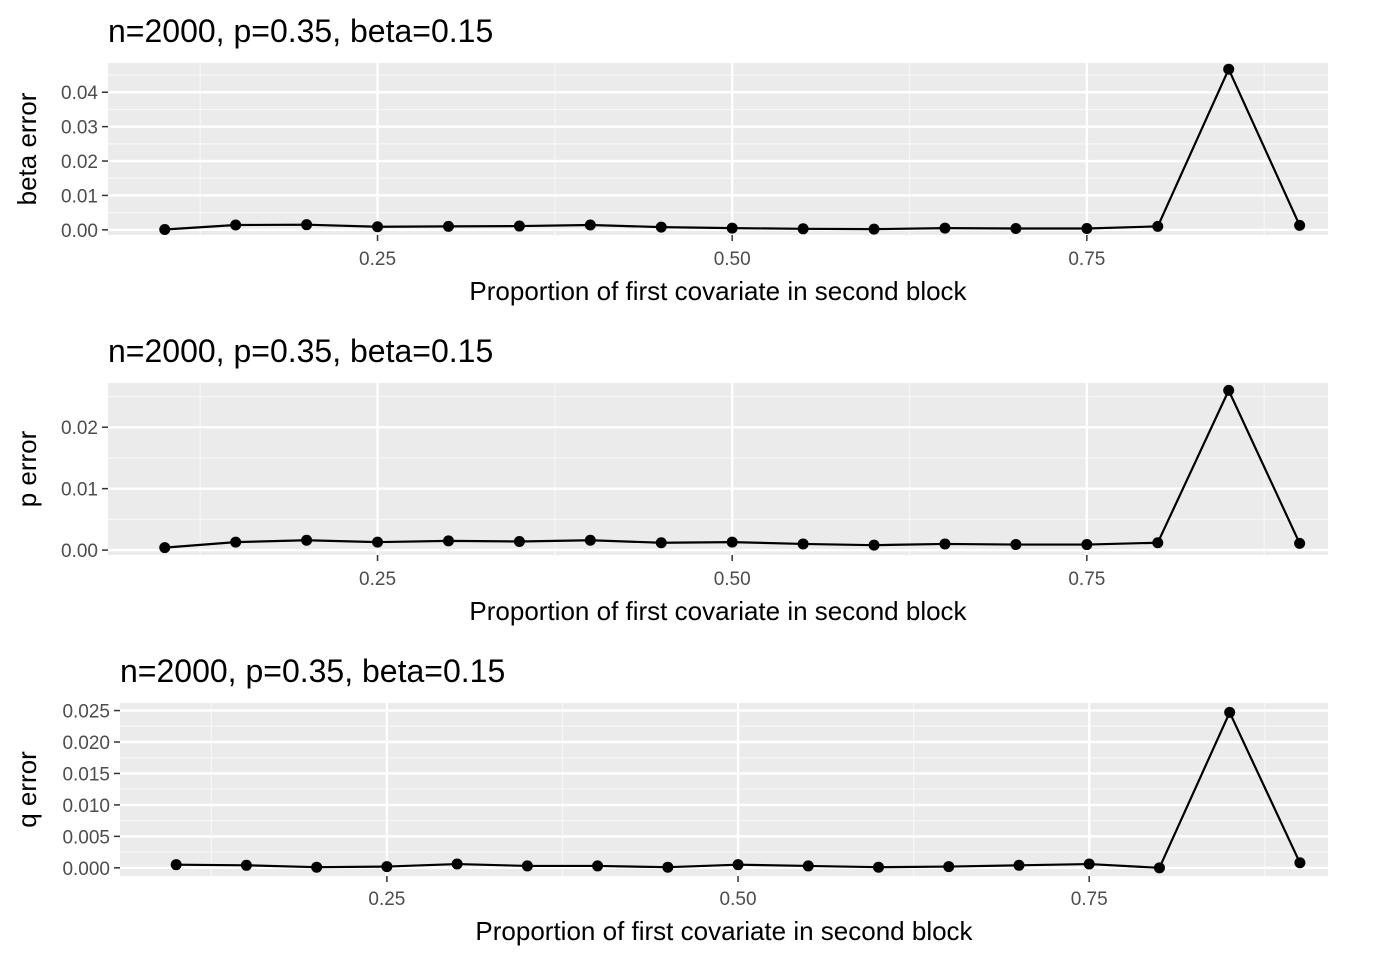  I want to click on y-tick-label: 0.010, so click(86, 806).